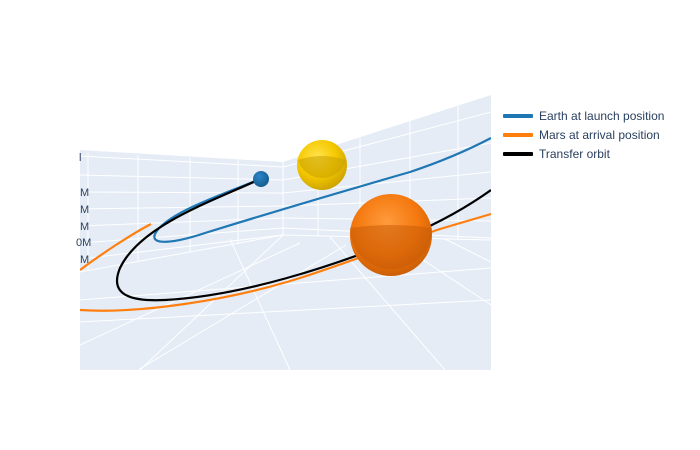 This screenshot has width=700, height=450. I want to click on legend-swatch-mars, so click(518, 134).